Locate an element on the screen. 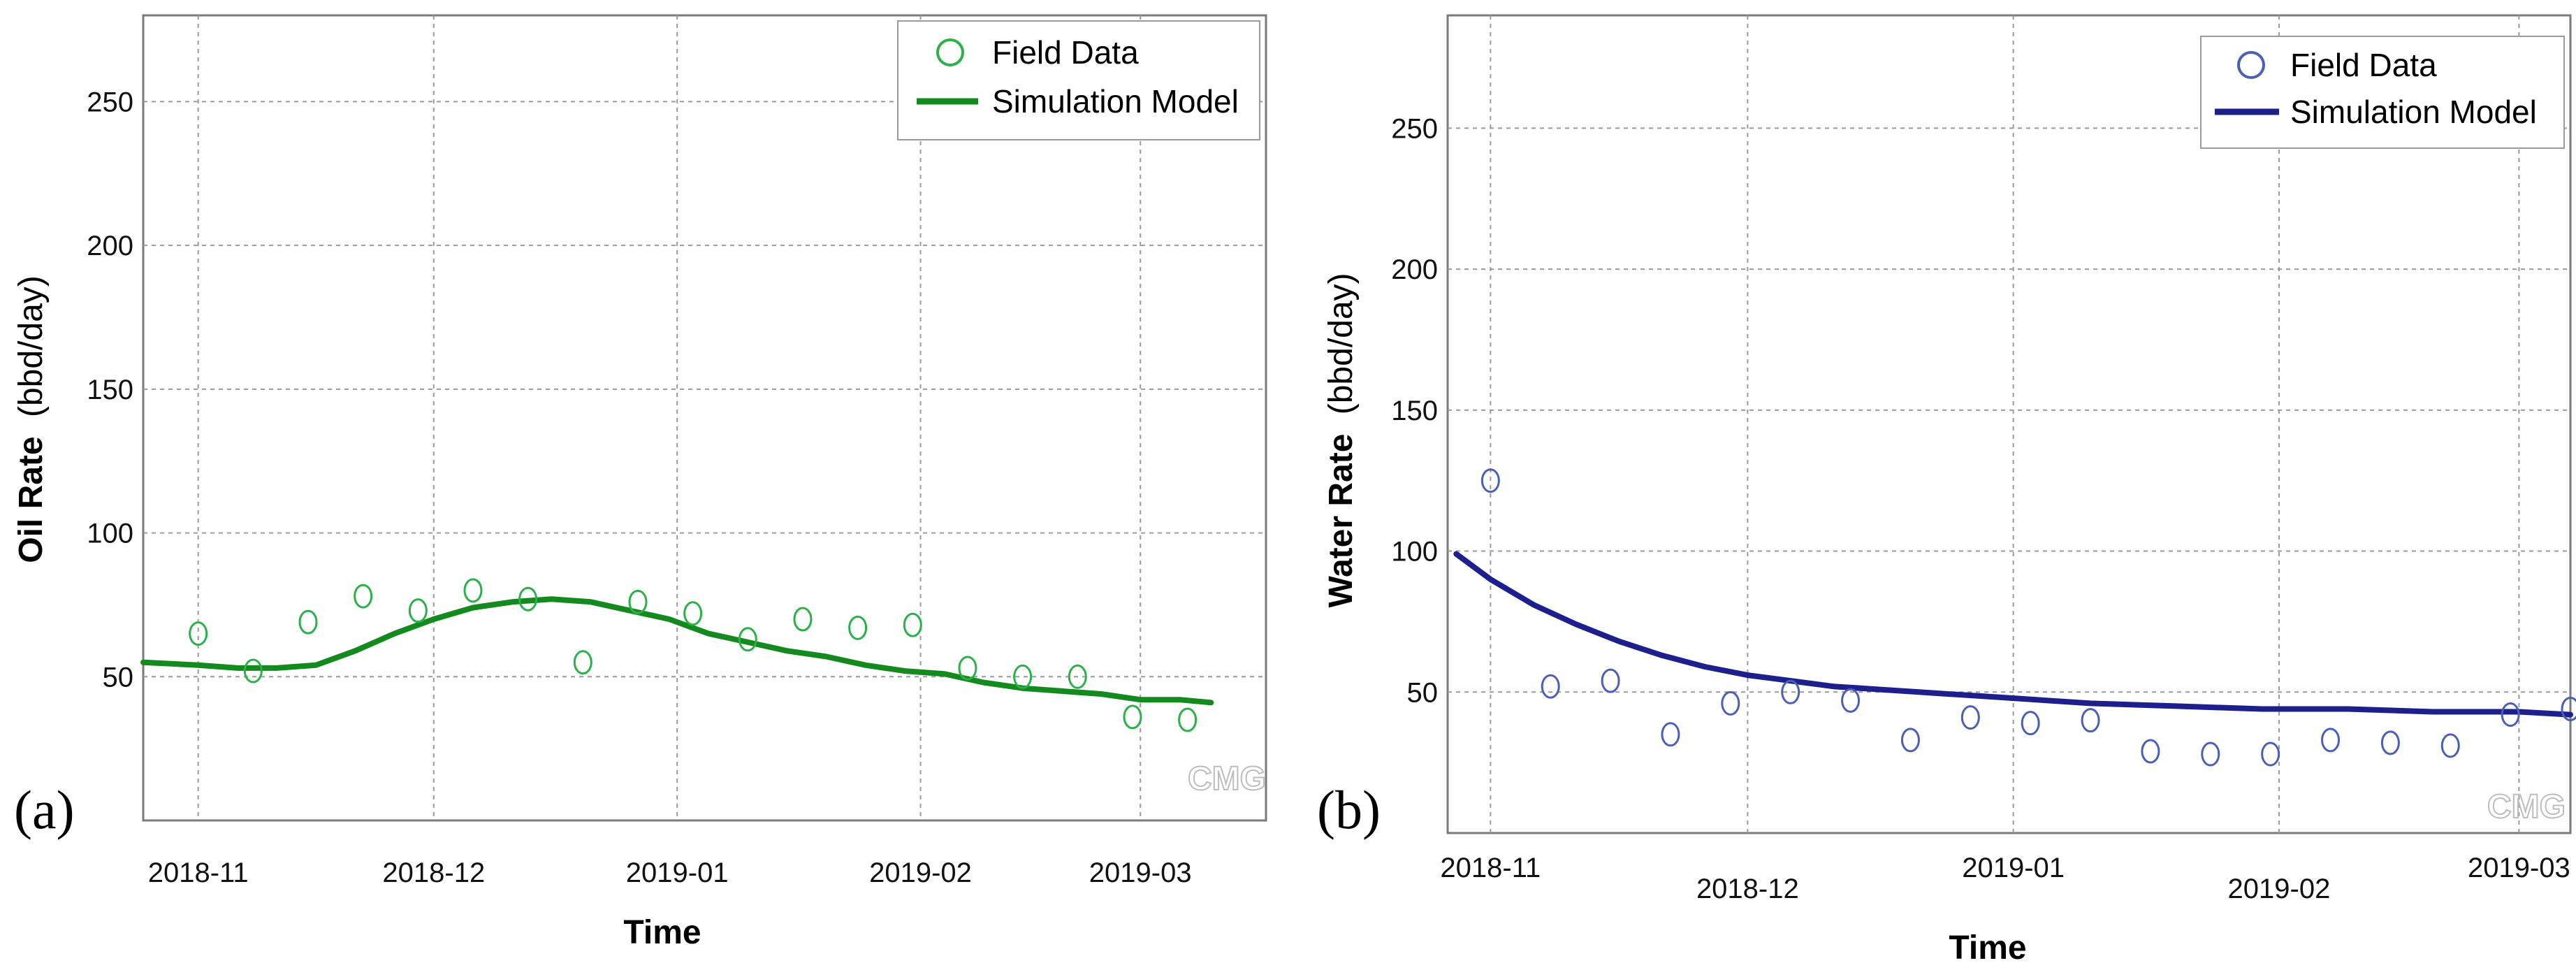  y-axis-title: Water Rate (bbd/day) is located at coordinates (1341, 440).